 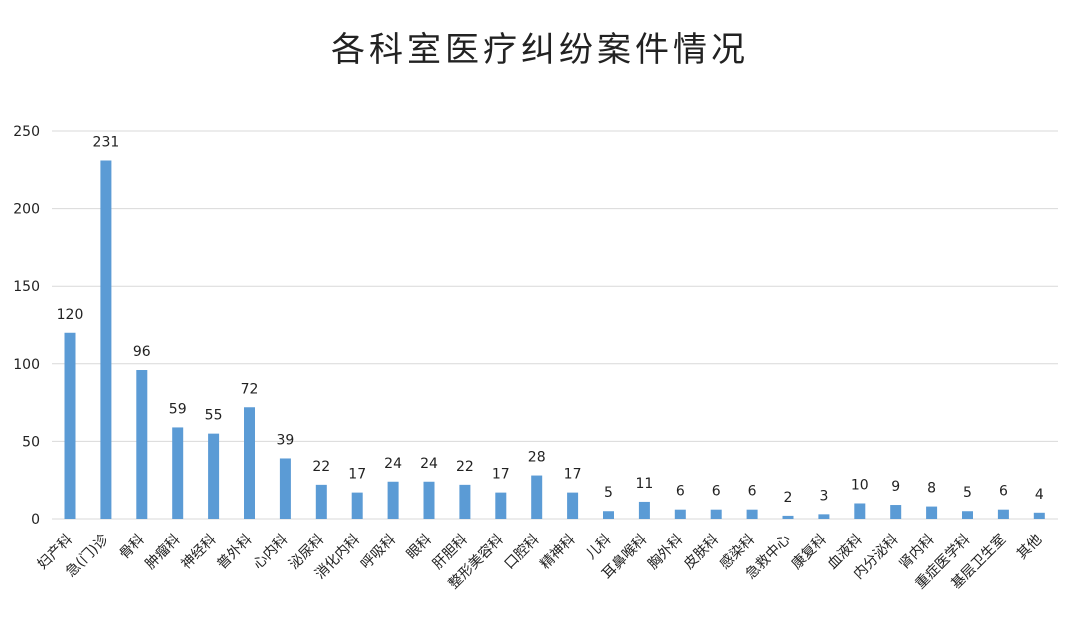 I want to click on category-label: 口腔科, so click(x=522, y=552).